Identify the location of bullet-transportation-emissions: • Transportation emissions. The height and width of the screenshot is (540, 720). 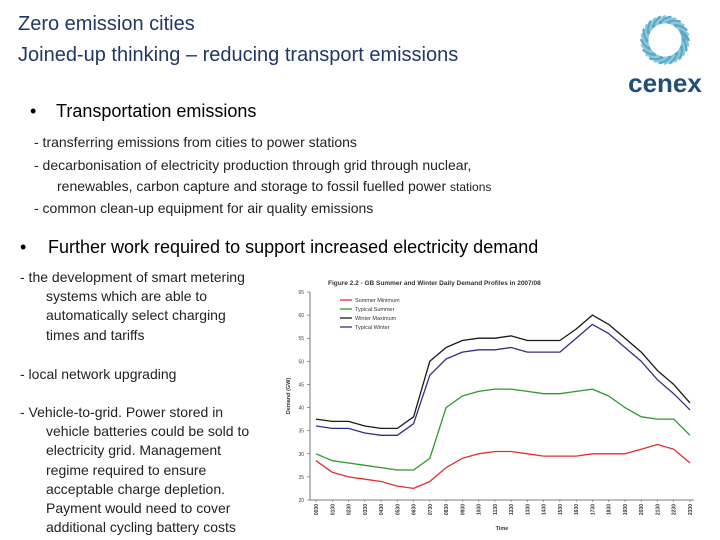
(143, 111).